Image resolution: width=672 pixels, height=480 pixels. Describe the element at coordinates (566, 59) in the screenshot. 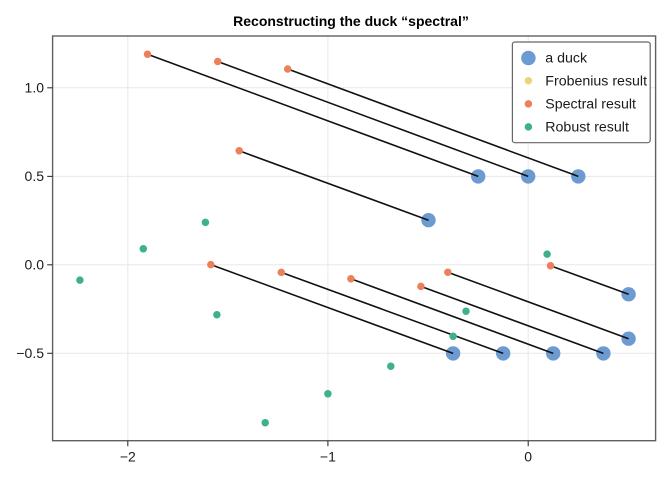

I see `svg-text: a duck` at that location.